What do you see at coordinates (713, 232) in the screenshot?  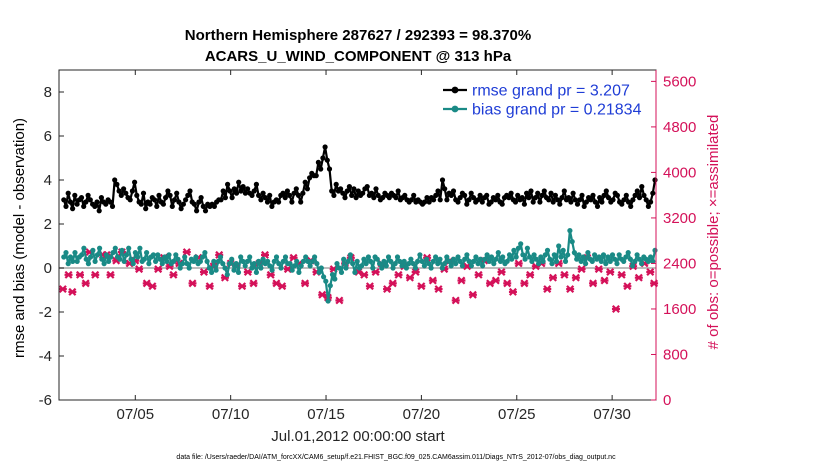 I see `y-axis-right-label: # of obs: o=possible; ×=assimilated` at bounding box center [713, 232].